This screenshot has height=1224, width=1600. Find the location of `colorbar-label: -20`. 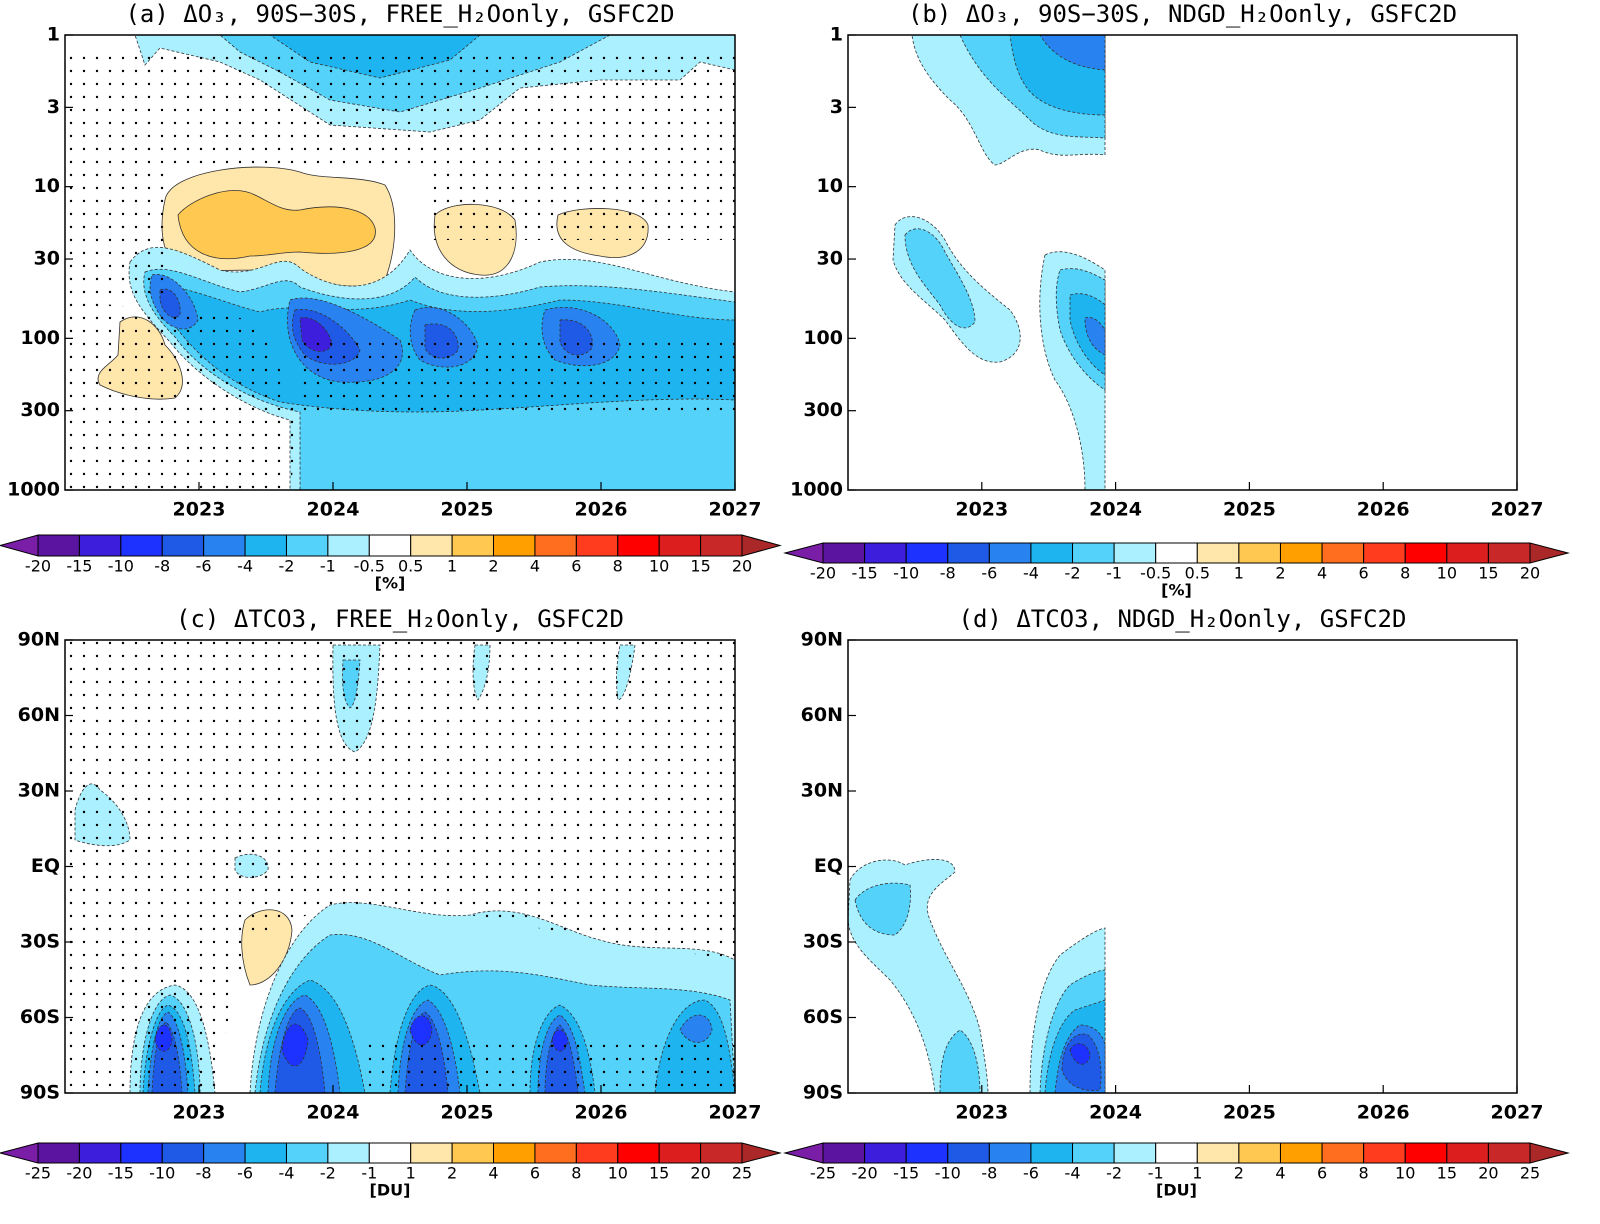

colorbar-label: -20 is located at coordinates (823, 573).